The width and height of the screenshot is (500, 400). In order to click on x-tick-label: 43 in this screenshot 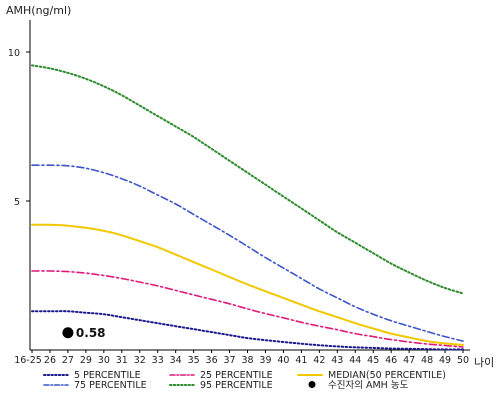, I will do `click(337, 360)`.